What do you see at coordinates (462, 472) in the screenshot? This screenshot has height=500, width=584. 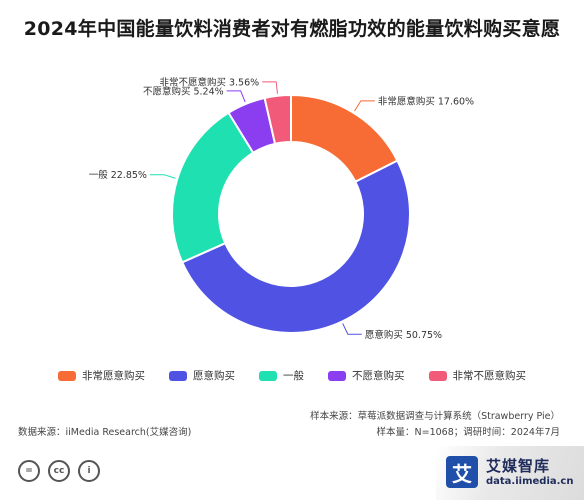 I see `brand-logo-icon: 艾` at bounding box center [462, 472].